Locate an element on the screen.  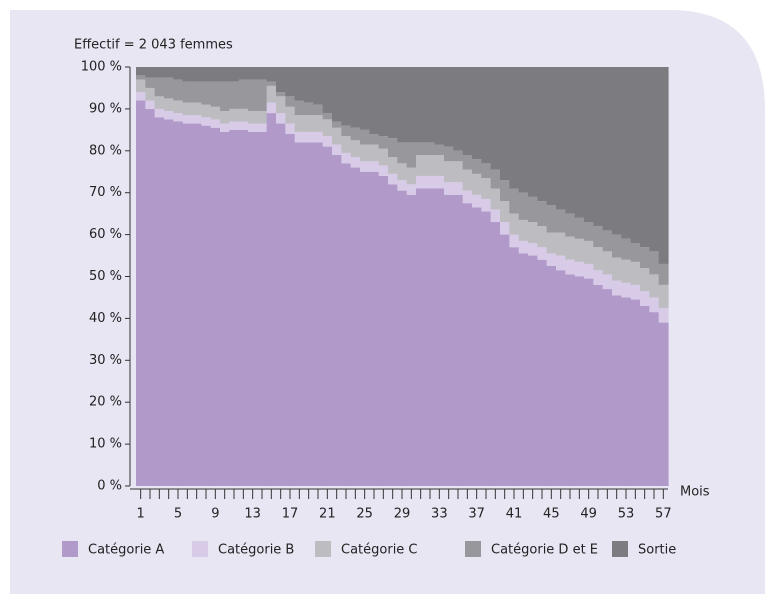
x-tick-label: 21 is located at coordinates (327, 514).